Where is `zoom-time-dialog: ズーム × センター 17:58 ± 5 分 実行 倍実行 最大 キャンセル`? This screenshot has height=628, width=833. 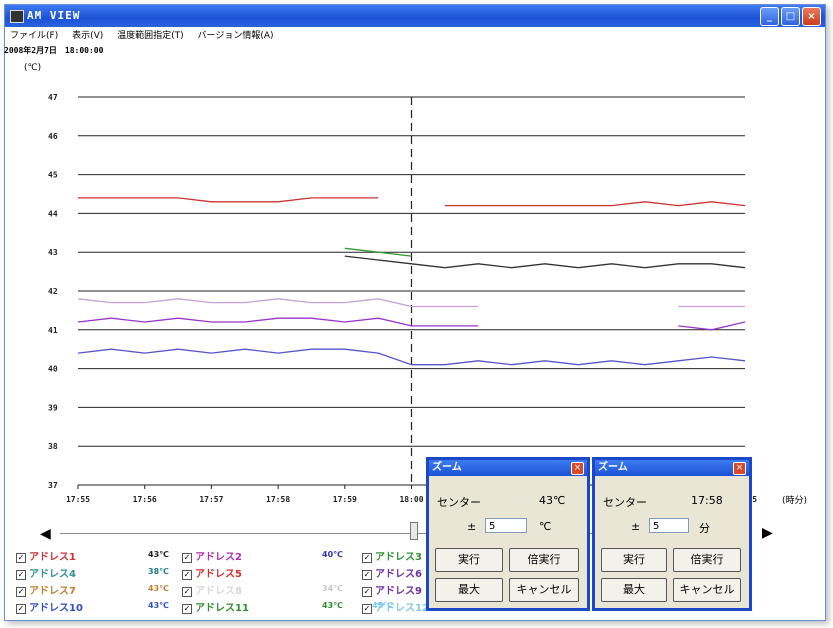
zoom-time-dialog: ズーム × センター 17:58 ± 5 分 実行 倍実行 最大 キャンセル is located at coordinates (672, 534).